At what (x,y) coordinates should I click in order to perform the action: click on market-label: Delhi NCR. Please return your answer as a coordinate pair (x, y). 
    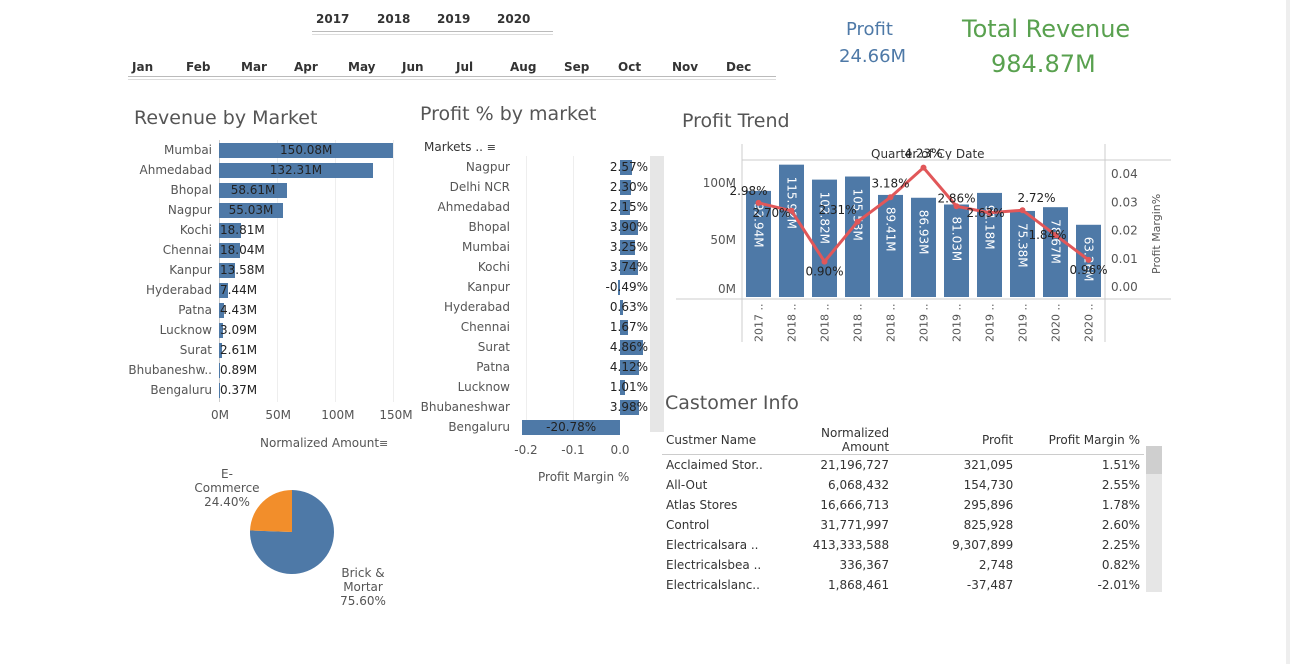
    Looking at the image, I should click on (479, 187).